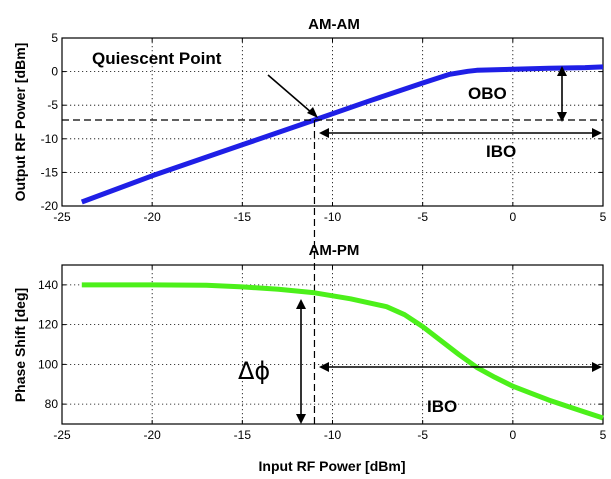 This screenshot has width=611, height=479. Describe the element at coordinates (501, 151) in the screenshot. I see `ibo-label-am-am: IBO` at that location.